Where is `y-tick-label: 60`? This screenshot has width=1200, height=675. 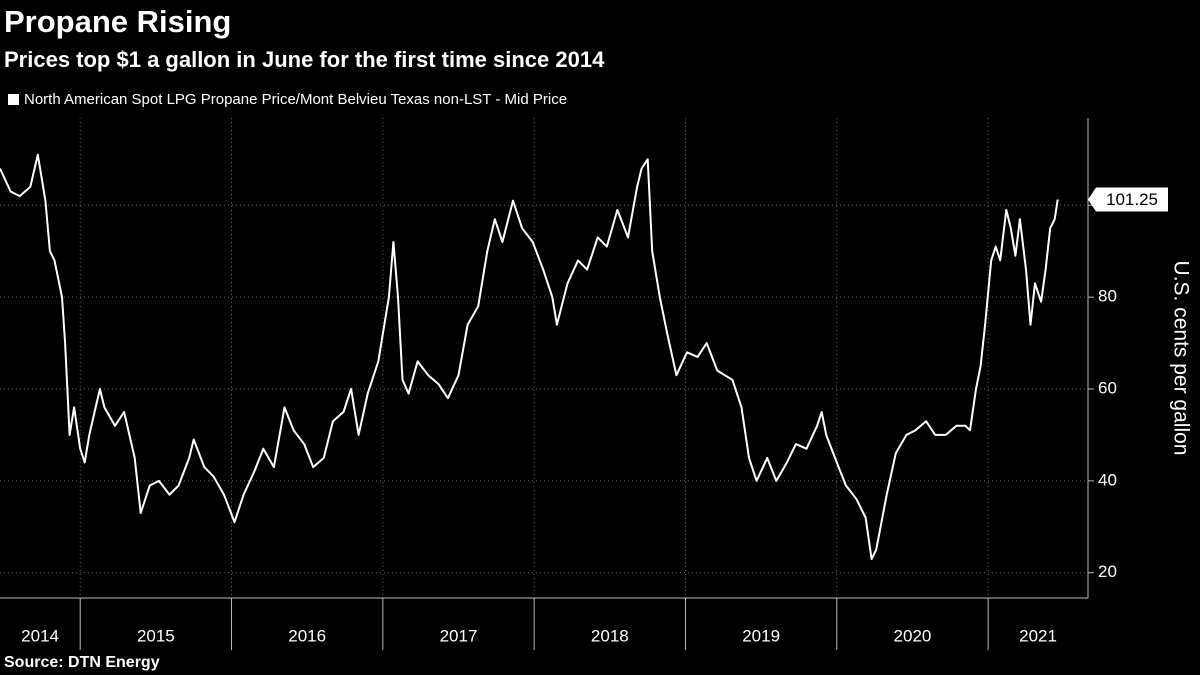
y-tick-label: 60 is located at coordinates (1107, 387).